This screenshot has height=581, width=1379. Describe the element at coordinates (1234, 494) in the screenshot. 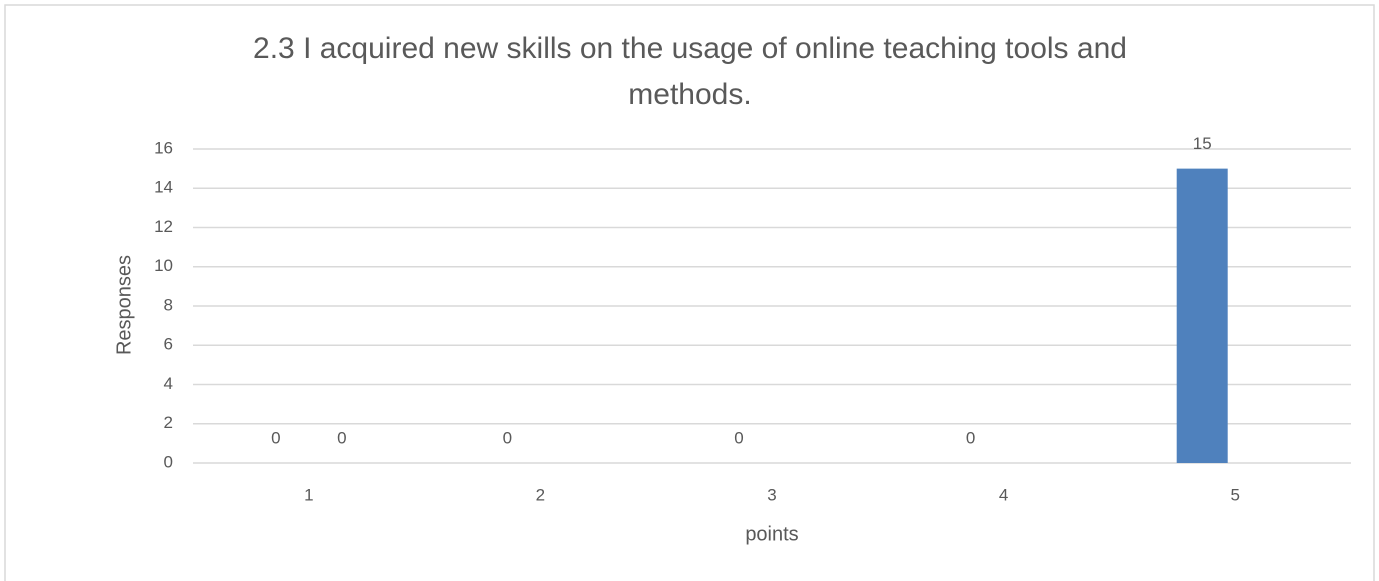

I see `x-tick-label: 5` at that location.